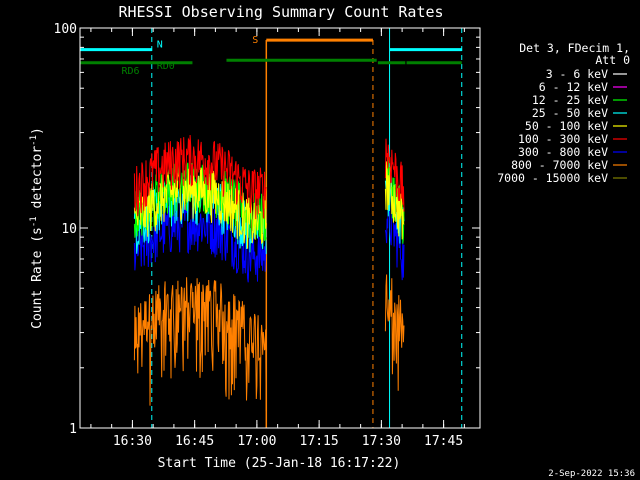 The height and width of the screenshot is (480, 640). I want to click on legend-label-0: 3 - 6 keV, so click(577, 74).